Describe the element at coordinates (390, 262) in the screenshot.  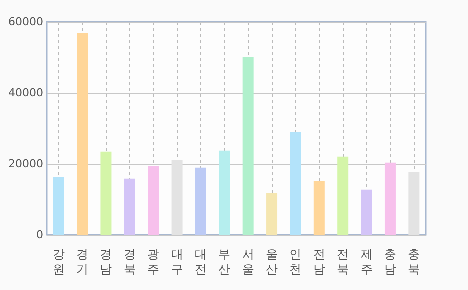
I see `x-tick-label: 충남` at that location.